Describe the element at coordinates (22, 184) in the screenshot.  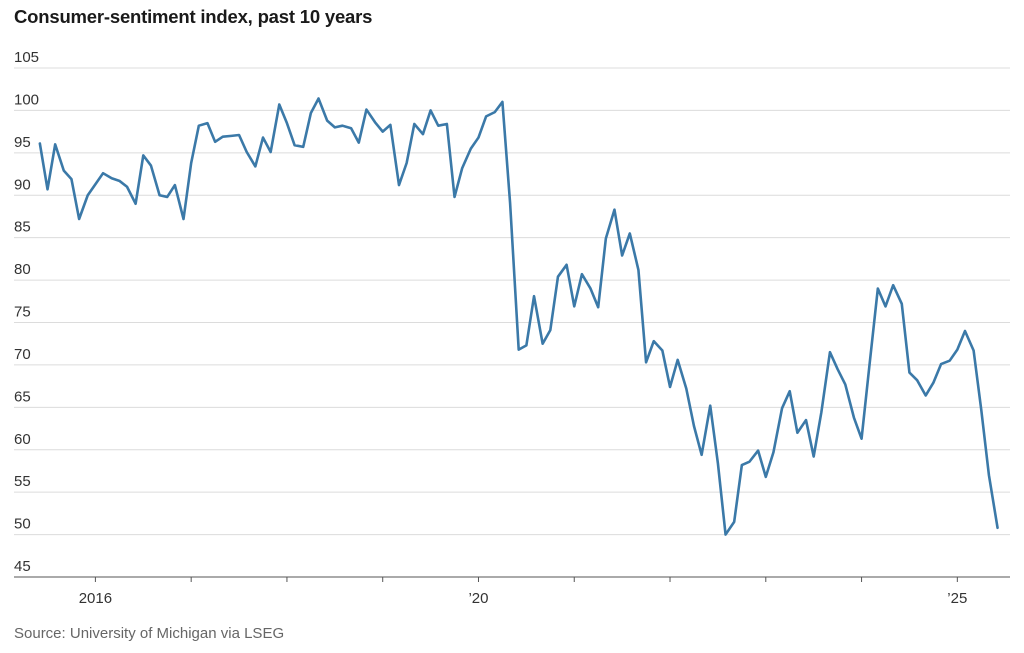
I see `y-tick-label-90: 90` at that location.